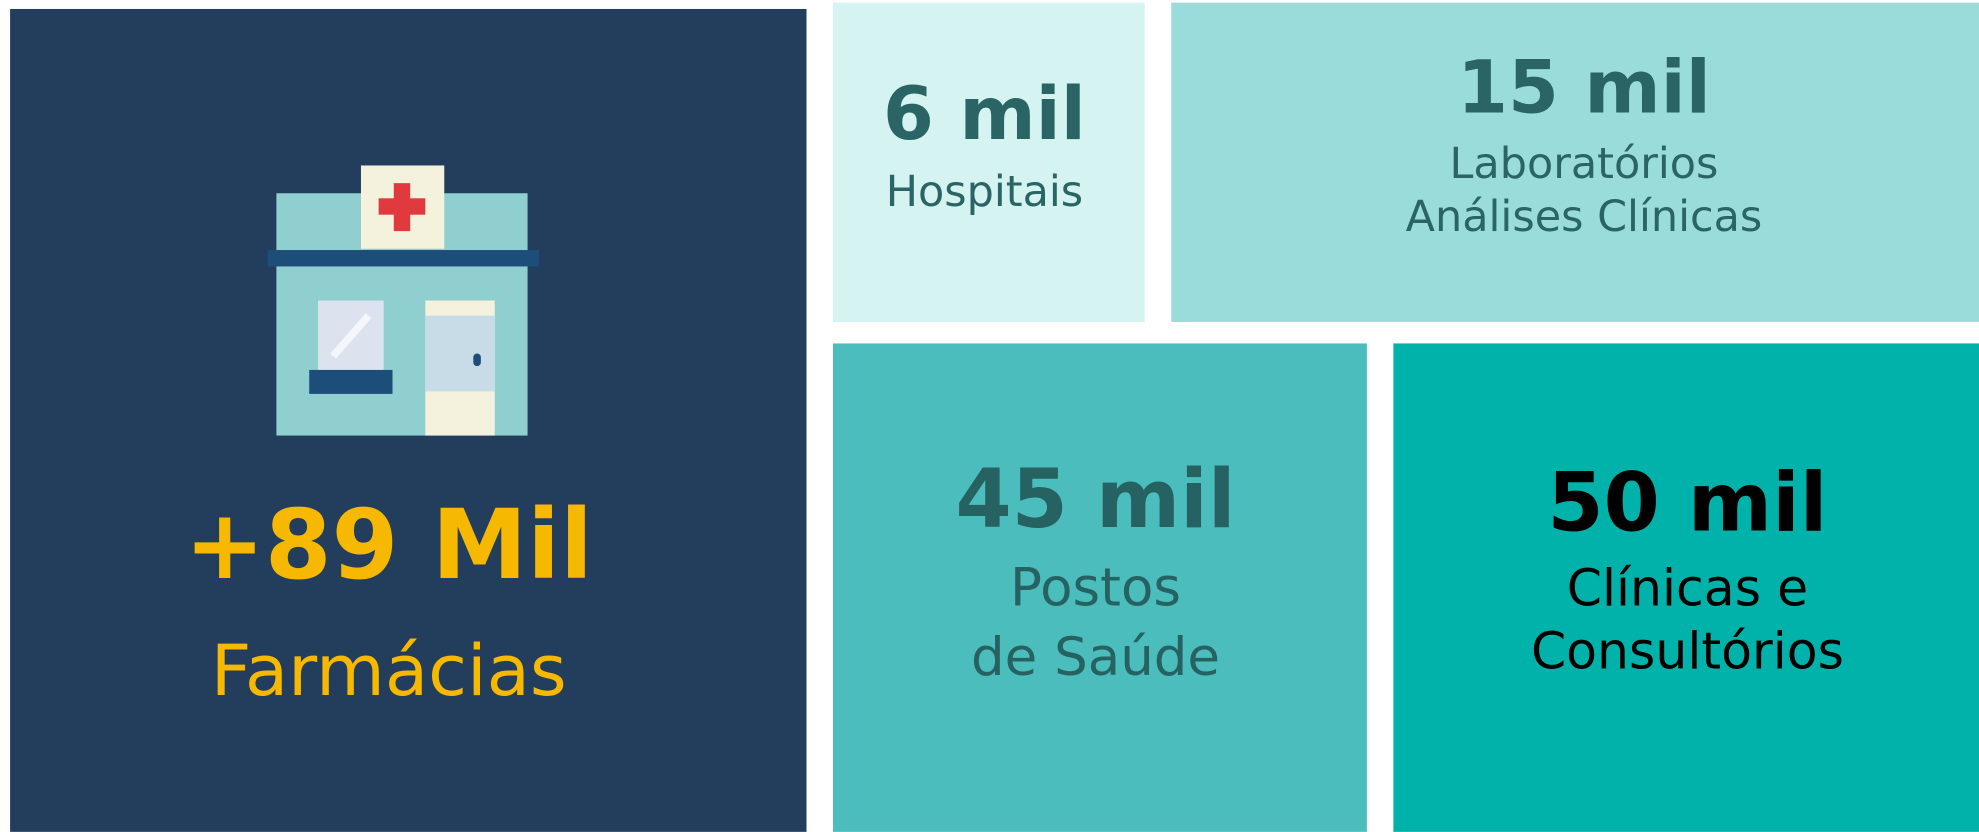 The width and height of the screenshot is (1979, 832). What do you see at coordinates (403, 258) in the screenshot?
I see `icon-band` at bounding box center [403, 258].